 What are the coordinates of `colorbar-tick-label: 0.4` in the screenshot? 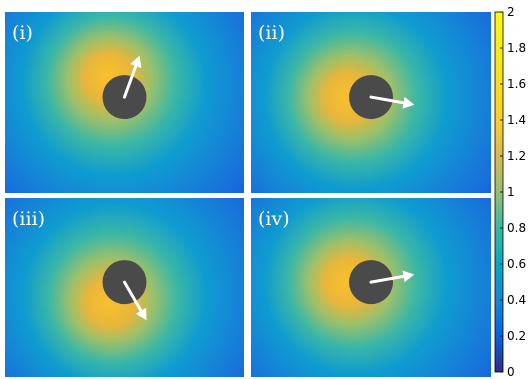 It's located at (516, 300).